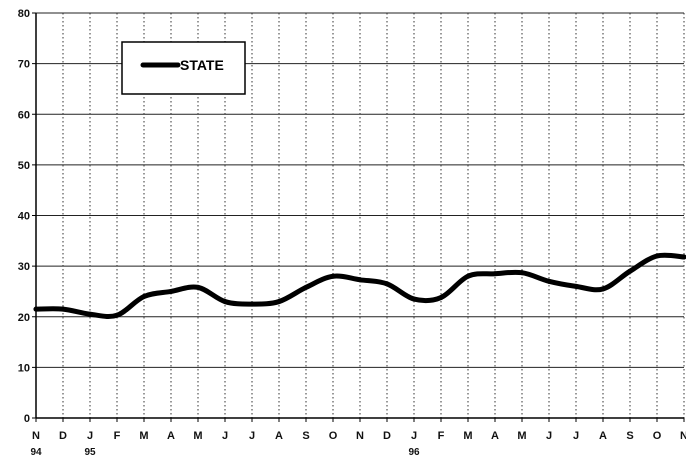 This screenshot has height=463, width=686. What do you see at coordinates (27, 419) in the screenshot?
I see `y-tick-label: 0` at bounding box center [27, 419].